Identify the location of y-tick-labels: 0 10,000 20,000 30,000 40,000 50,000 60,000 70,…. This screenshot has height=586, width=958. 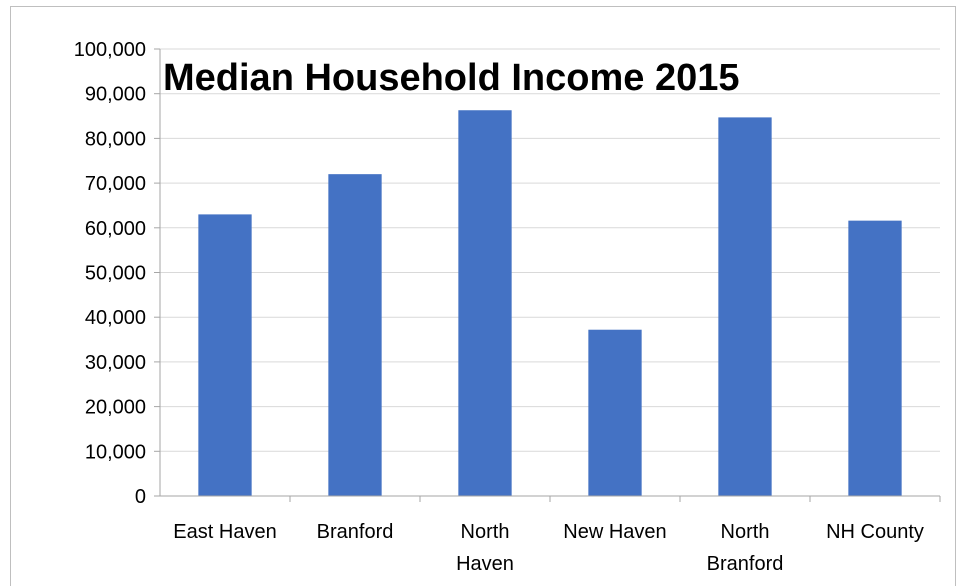
(110, 273).